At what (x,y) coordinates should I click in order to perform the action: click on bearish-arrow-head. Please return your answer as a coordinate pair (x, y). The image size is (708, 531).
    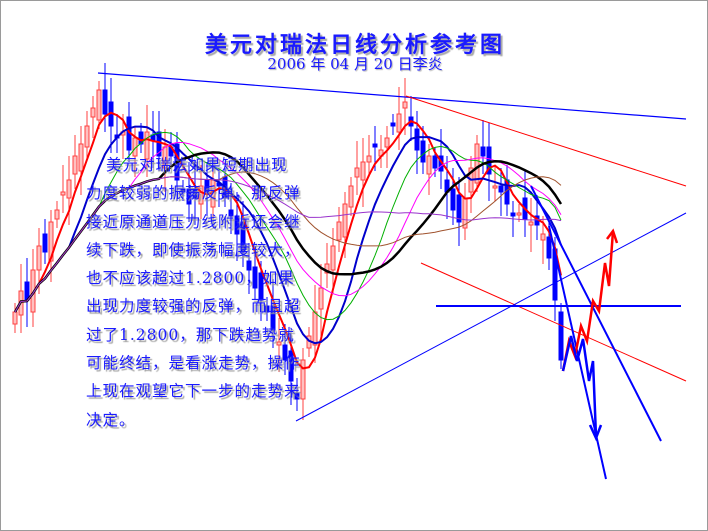
    Looking at the image, I should click on (595, 433).